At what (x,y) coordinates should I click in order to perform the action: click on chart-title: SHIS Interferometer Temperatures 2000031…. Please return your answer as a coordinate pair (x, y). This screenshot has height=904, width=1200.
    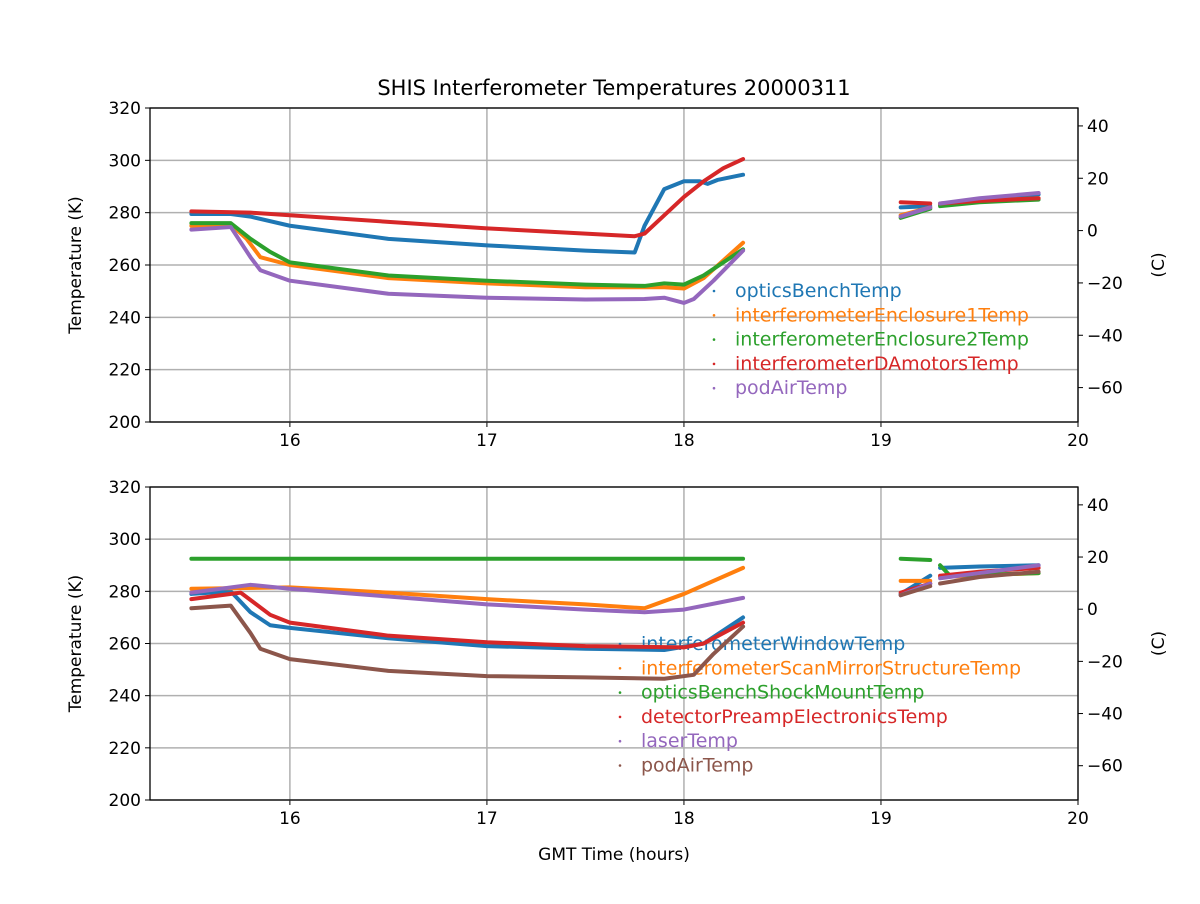
    Looking at the image, I should click on (613, 88).